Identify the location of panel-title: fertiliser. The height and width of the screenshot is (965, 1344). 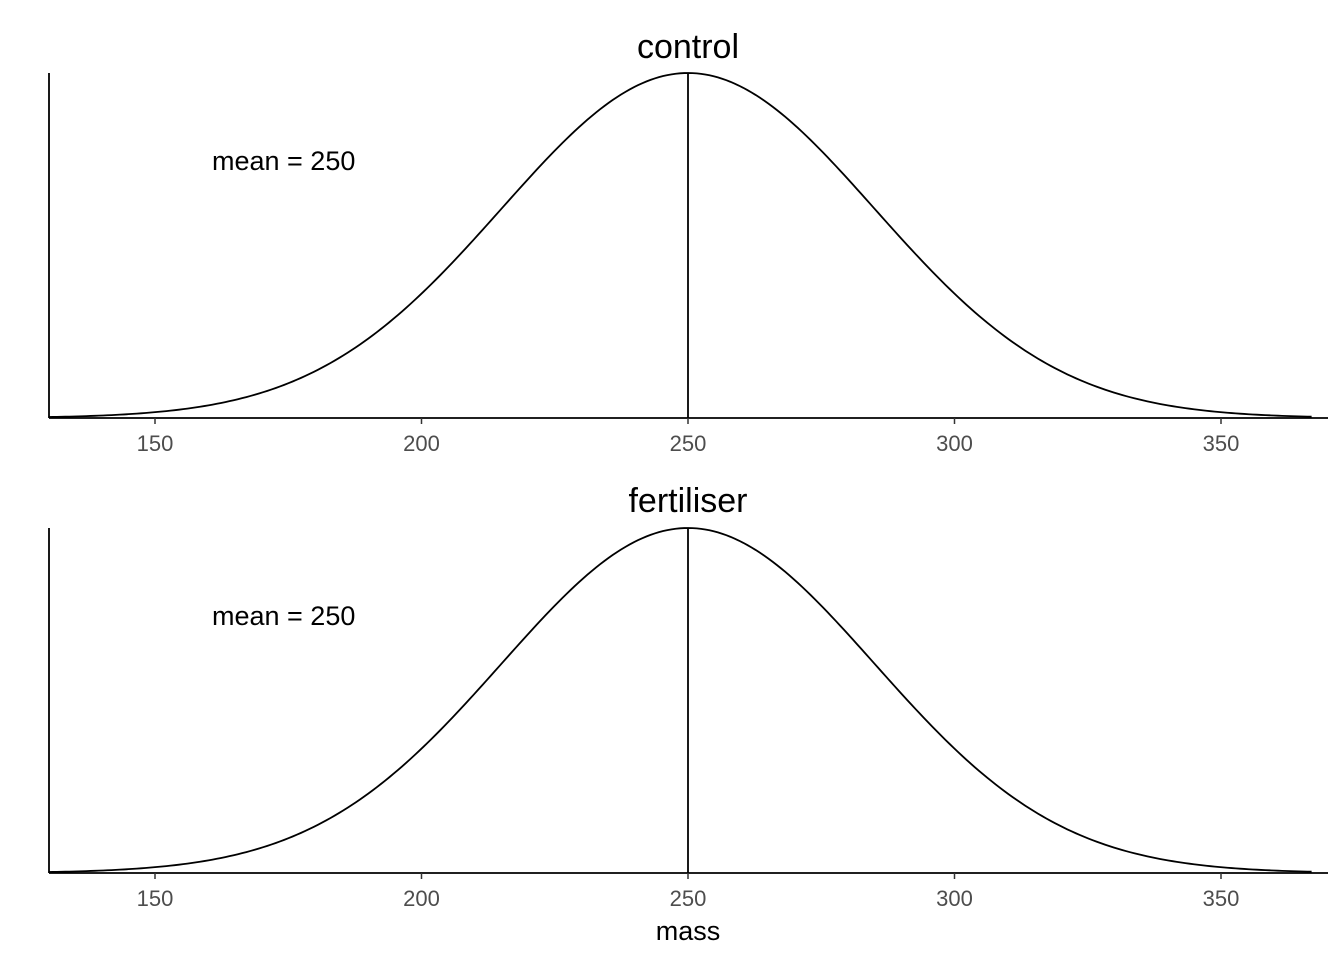
(687, 501).